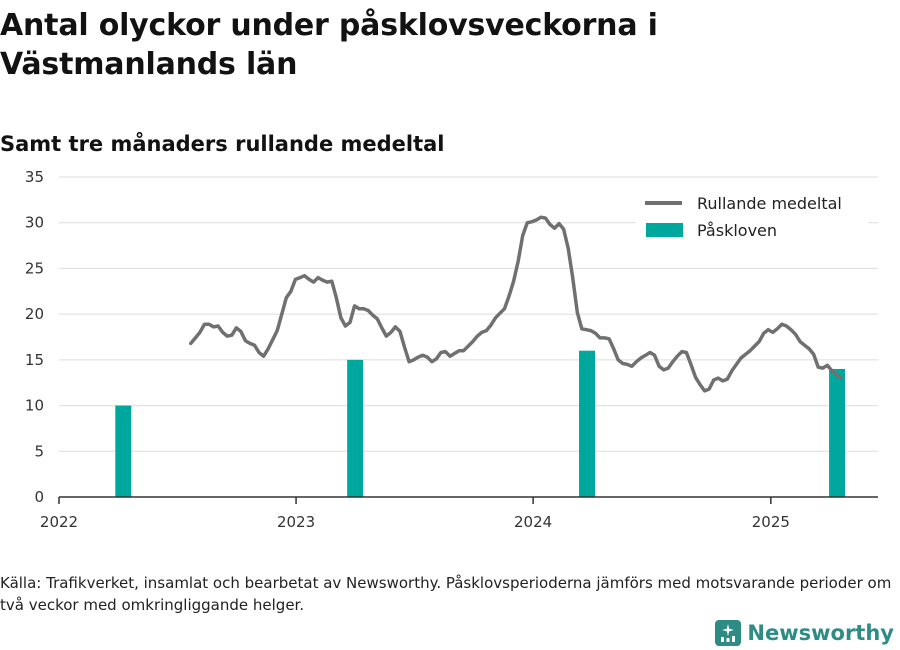 The height and width of the screenshot is (650, 900). What do you see at coordinates (34, 177) in the screenshot?
I see `y-tick-label: 35` at bounding box center [34, 177].